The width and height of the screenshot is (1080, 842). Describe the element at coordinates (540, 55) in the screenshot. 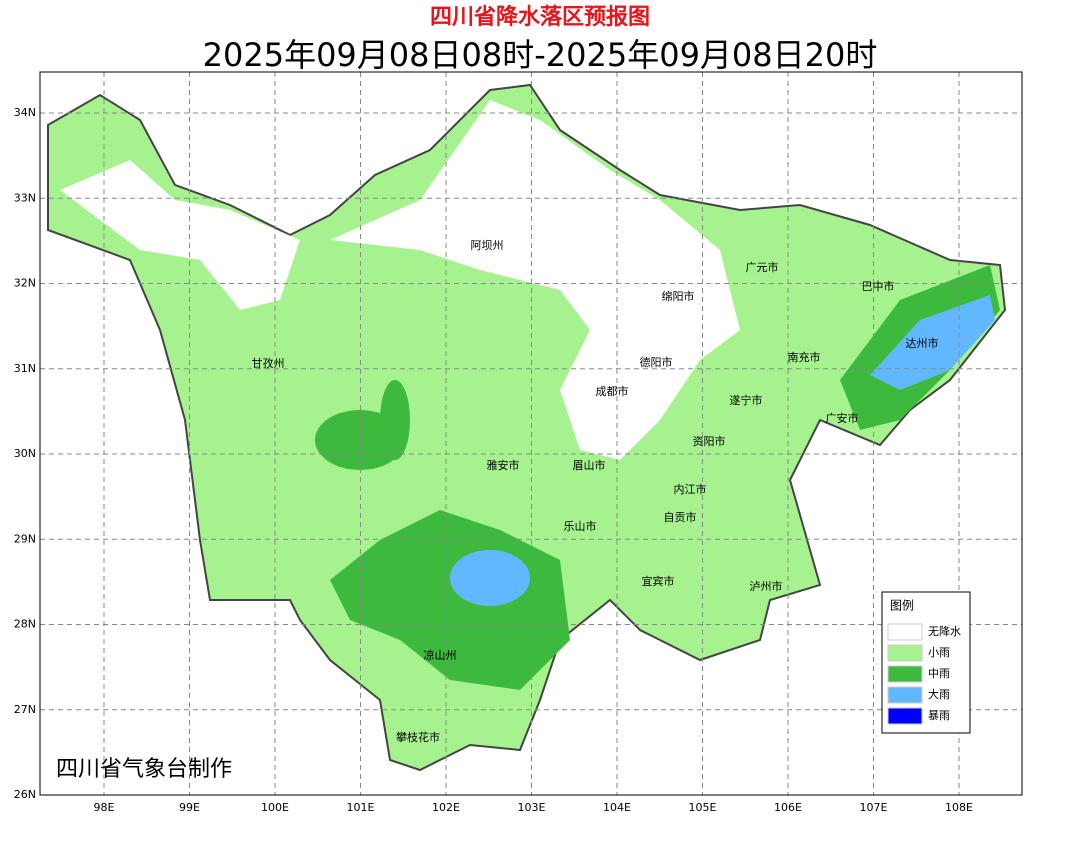

I see `subtitle: 2025年09月08日08时-2025年09月08日20时` at that location.